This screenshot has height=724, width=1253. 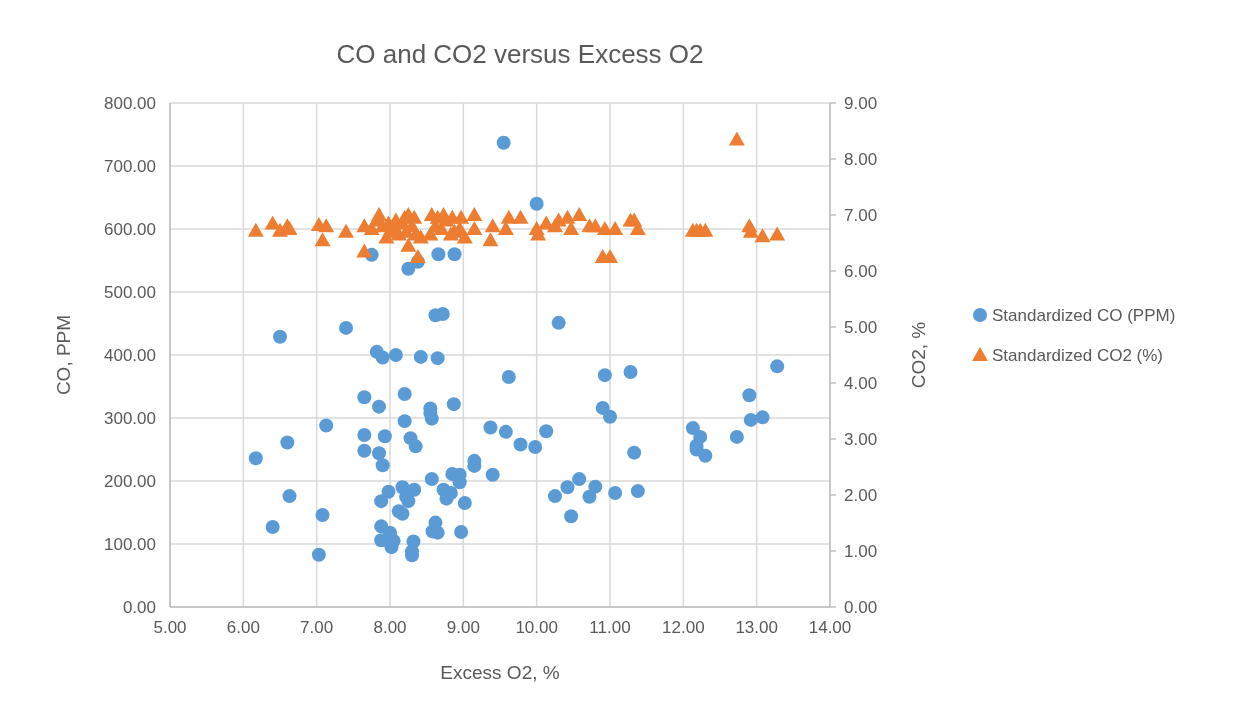 What do you see at coordinates (861, 327) in the screenshot?
I see `y2-tick-label: 5.00` at bounding box center [861, 327].